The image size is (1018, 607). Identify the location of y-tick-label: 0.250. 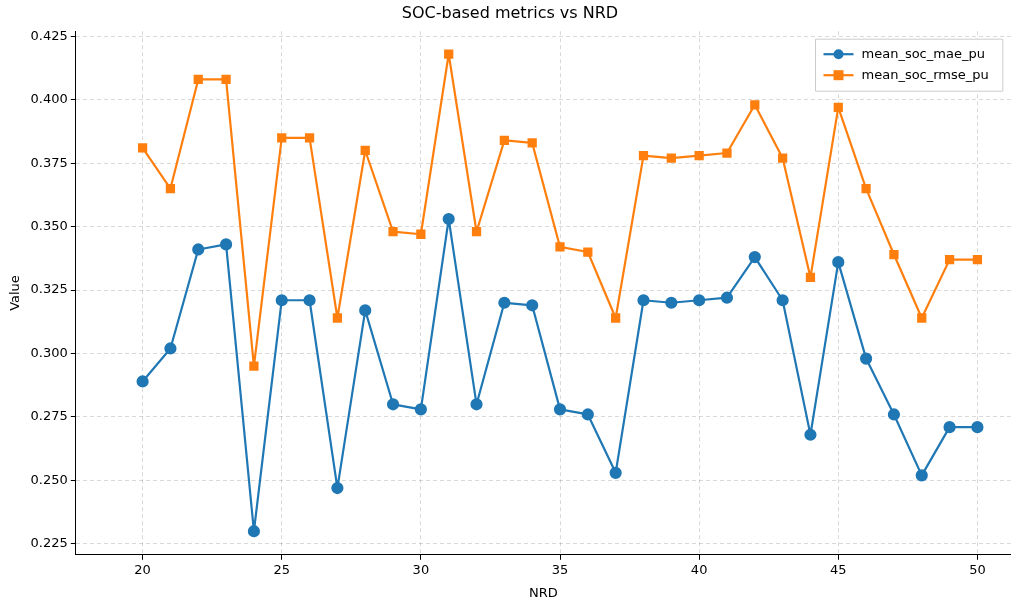
(49, 479).